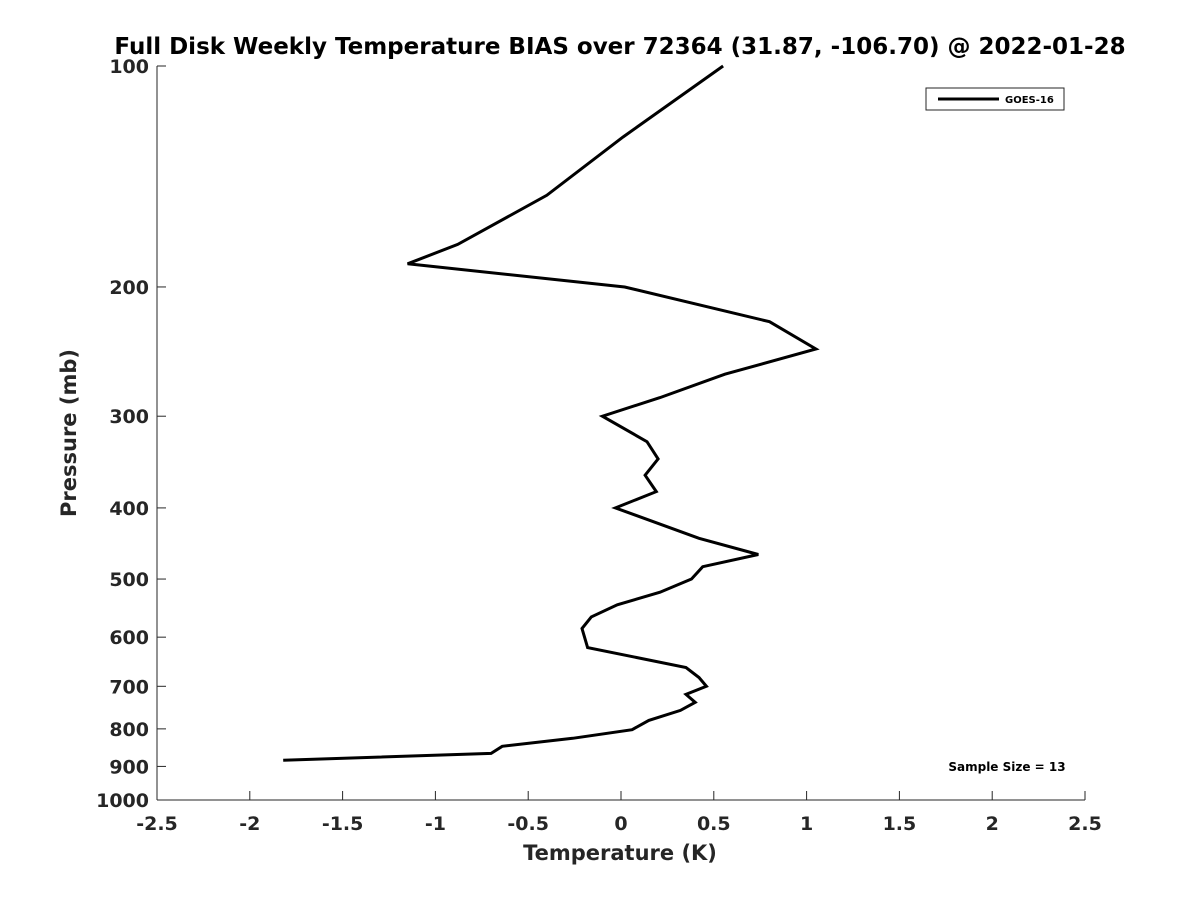 The height and width of the screenshot is (900, 1200). Describe the element at coordinates (129, 767) in the screenshot. I see `y-tick-label: 900` at that location.